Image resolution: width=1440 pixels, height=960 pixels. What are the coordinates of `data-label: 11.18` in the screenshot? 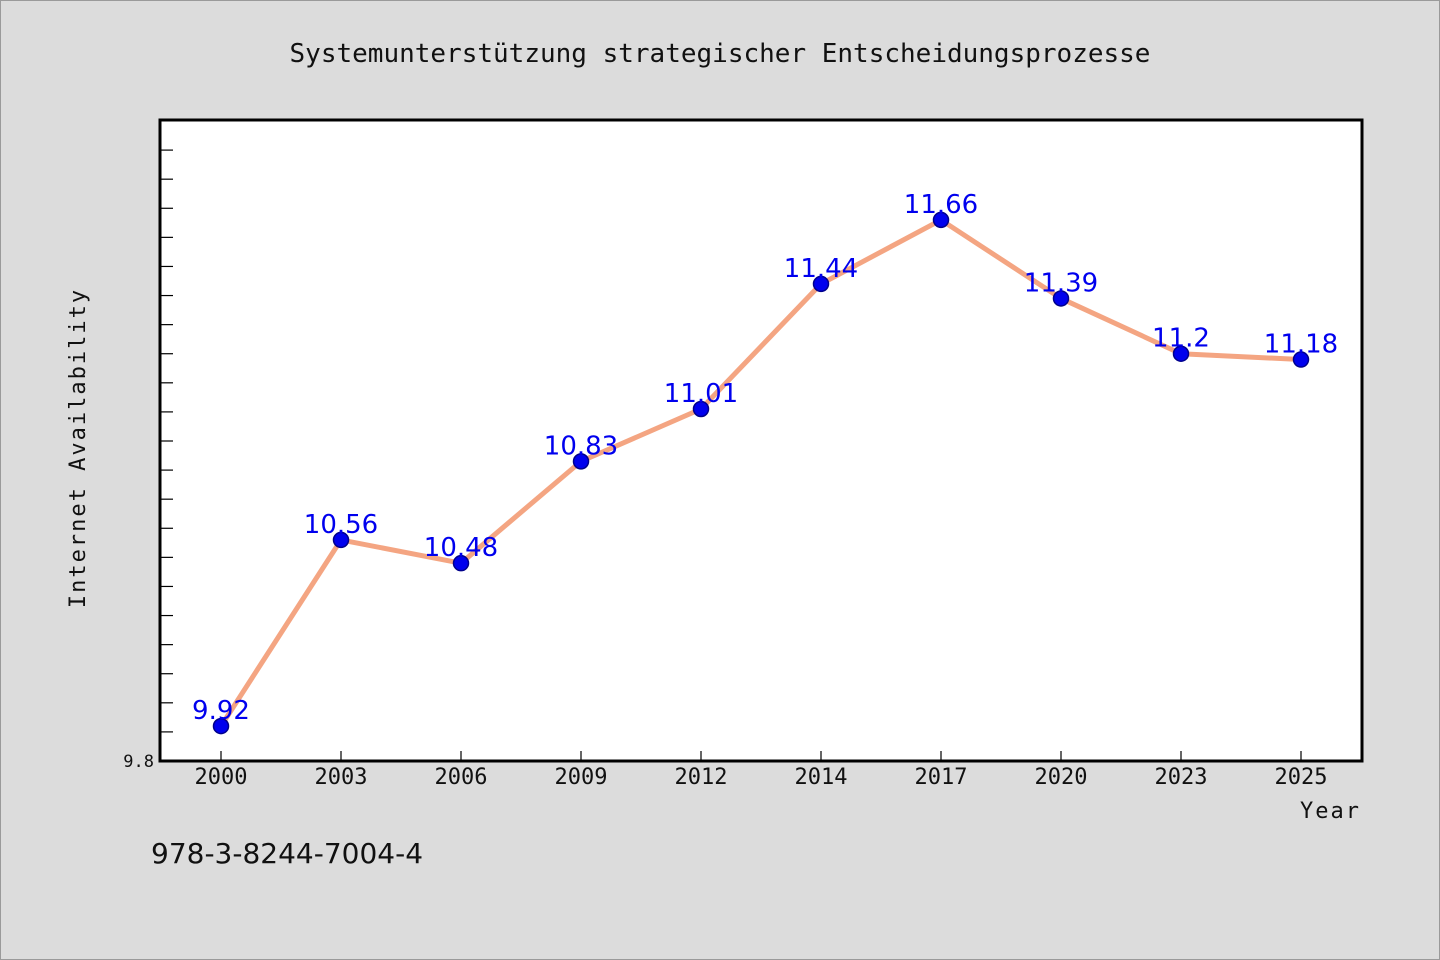 It's located at (1301, 345).